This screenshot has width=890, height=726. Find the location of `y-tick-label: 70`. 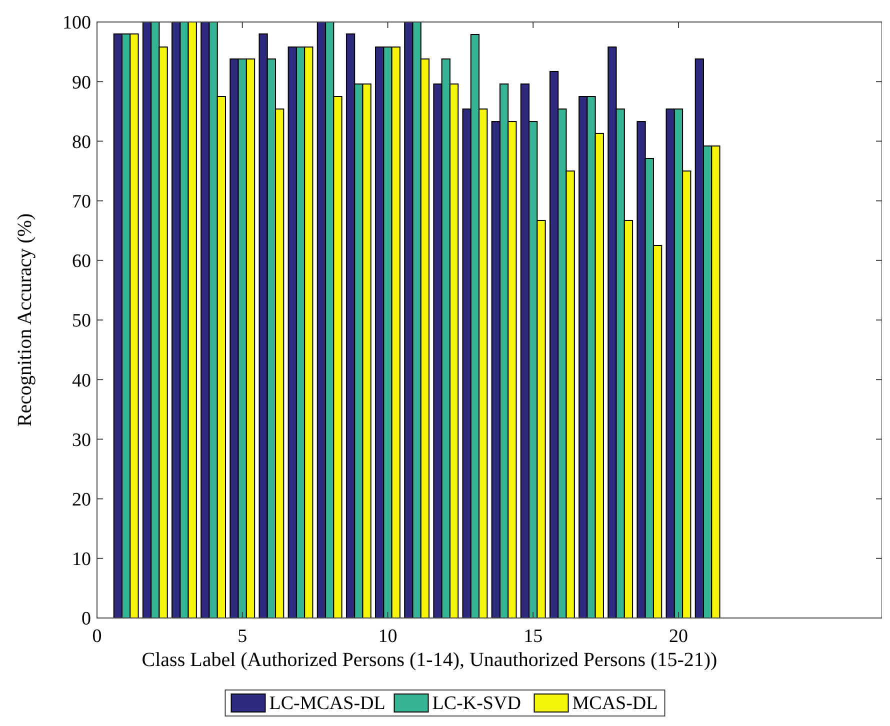

y-tick-label: 70 is located at coordinates (81, 201).